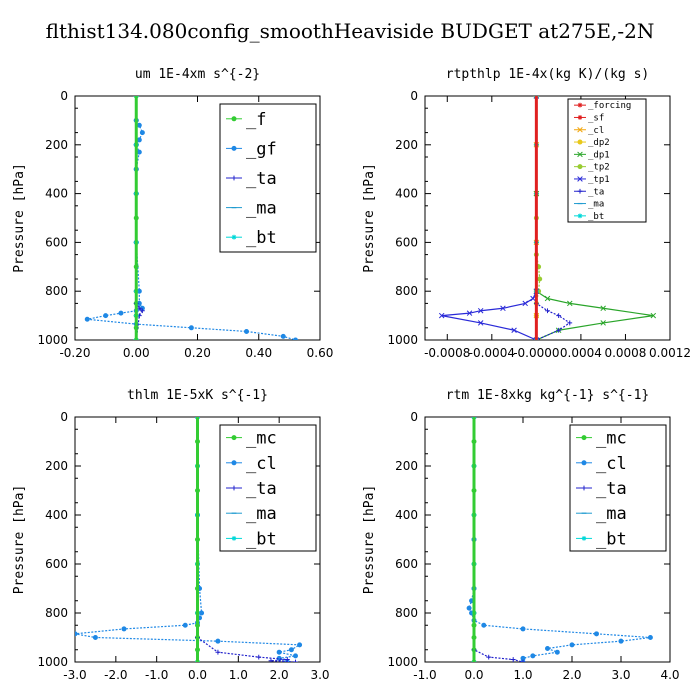 The height and width of the screenshot is (700, 700). Describe the element at coordinates (197, 675) in the screenshot. I see `x-tick-label: 0.0` at that location.